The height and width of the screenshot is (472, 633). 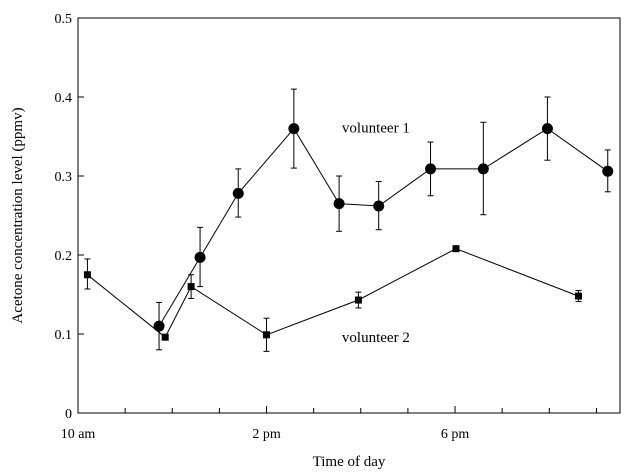 I want to click on y-axis-label: Acetone concentration level (ppmv), so click(x=18, y=215).